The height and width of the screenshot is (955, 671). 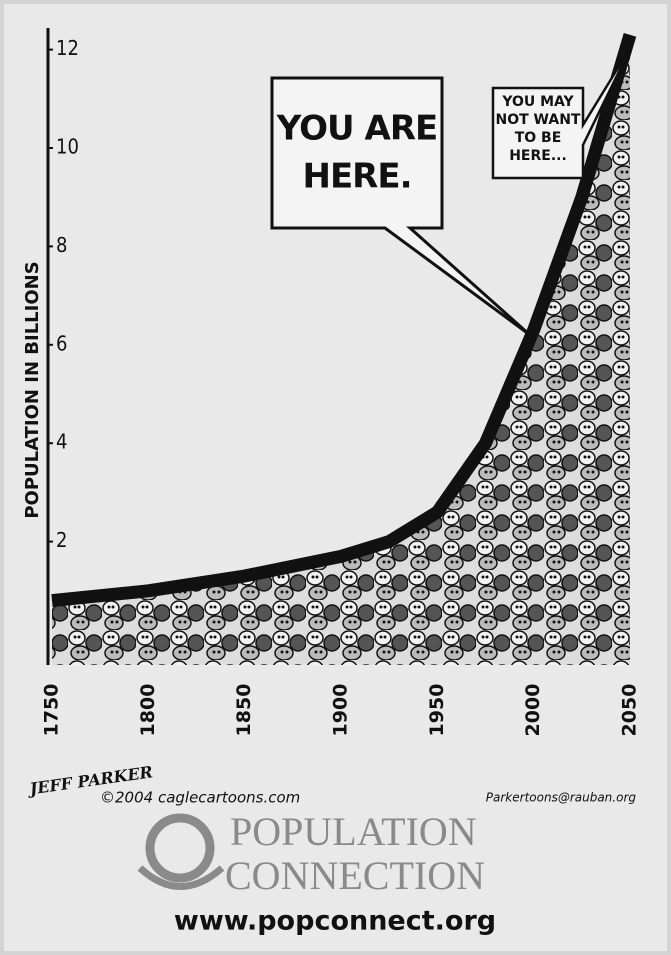 What do you see at coordinates (341, 710) in the screenshot?
I see `x-tick-label: 1900` at bounding box center [341, 710].